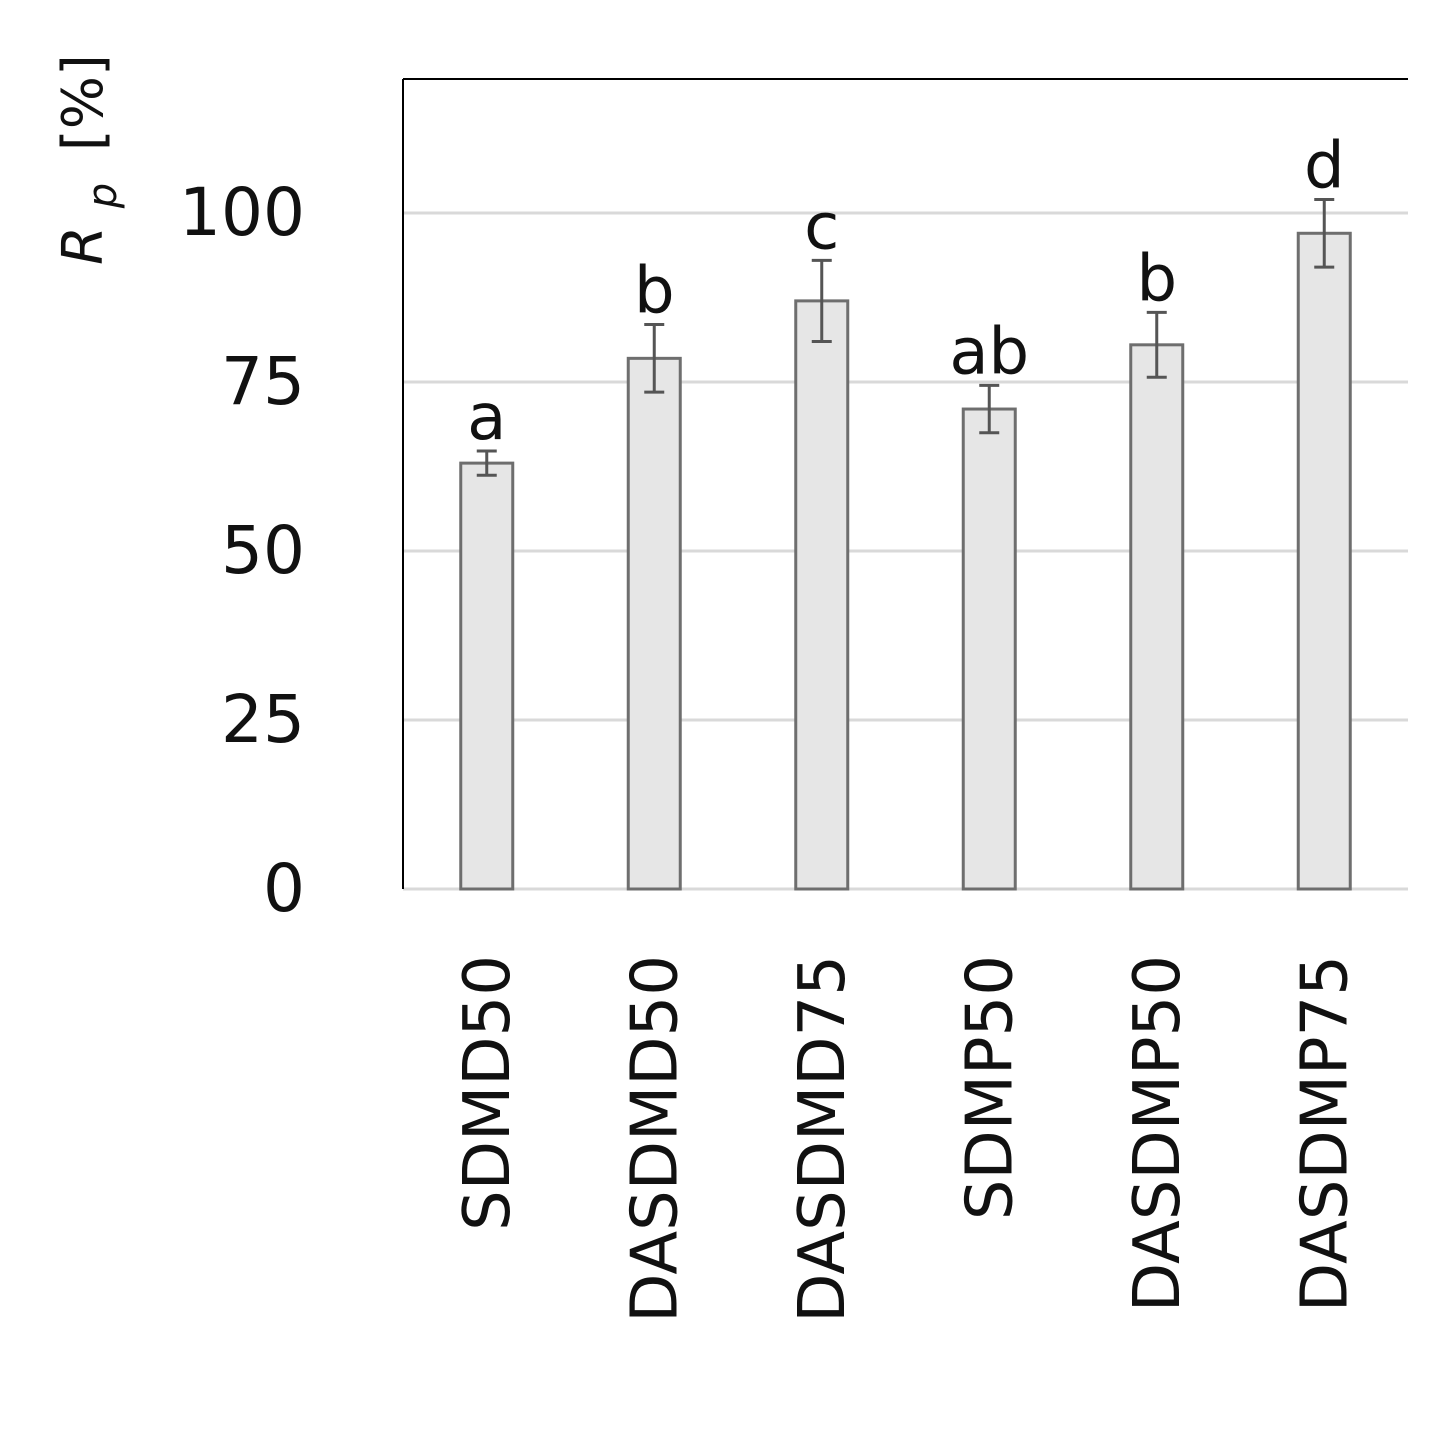 The image size is (1451, 1453). What do you see at coordinates (655, 1139) in the screenshot?
I see `x-category-label: DASDMD50` at bounding box center [655, 1139].